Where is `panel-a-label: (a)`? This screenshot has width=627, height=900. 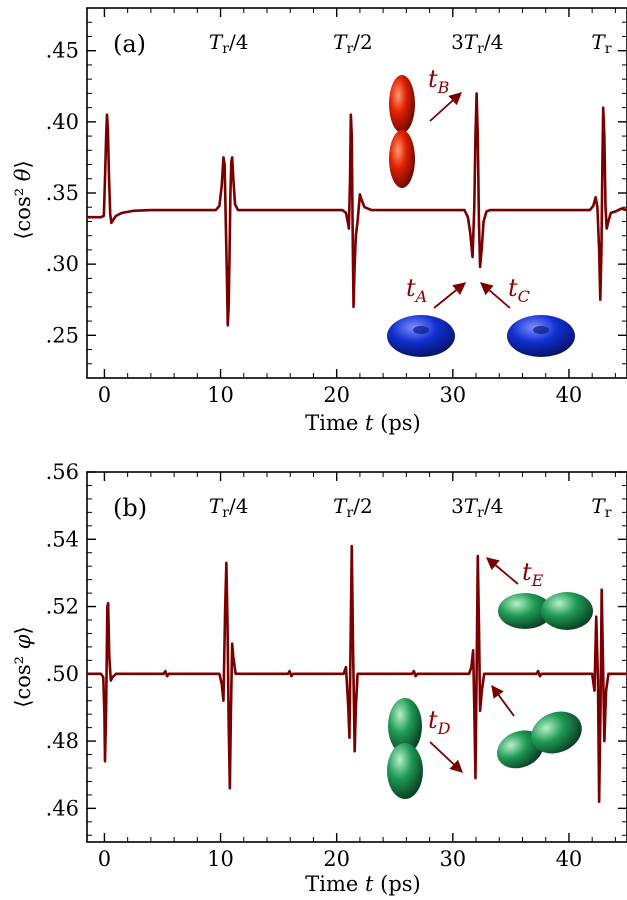
panel-a-label: (a) is located at coordinates (129, 44).